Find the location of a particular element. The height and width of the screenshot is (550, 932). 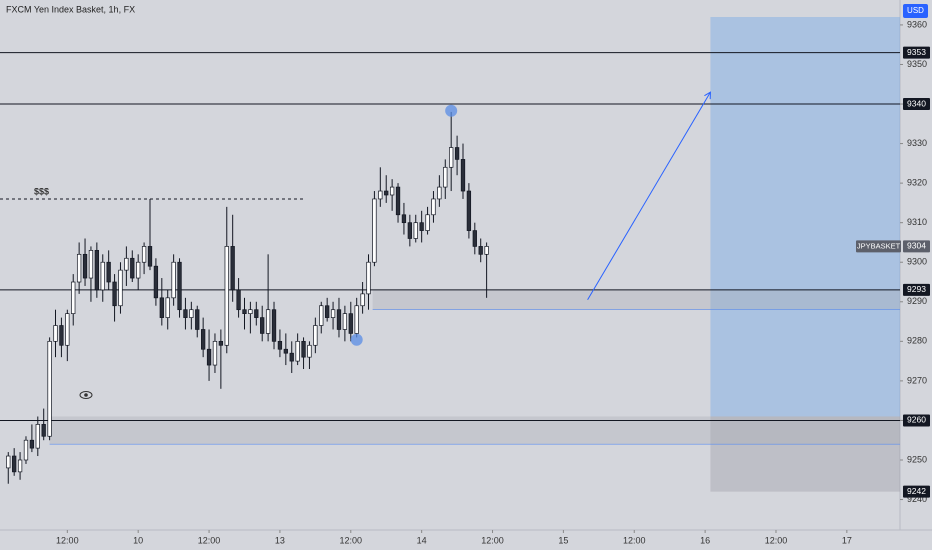

y-tick-label: 9330 is located at coordinates (917, 143).